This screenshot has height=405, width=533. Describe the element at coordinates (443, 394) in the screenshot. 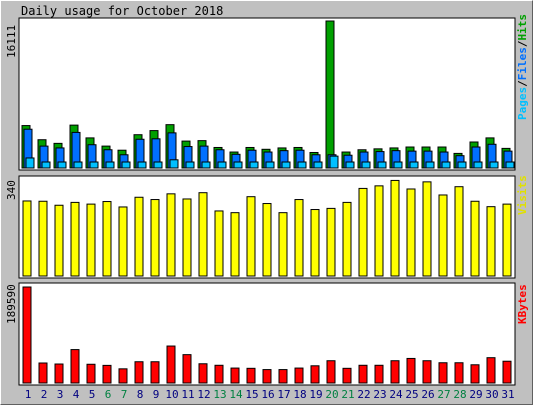

I see `day-label: 27` at that location.